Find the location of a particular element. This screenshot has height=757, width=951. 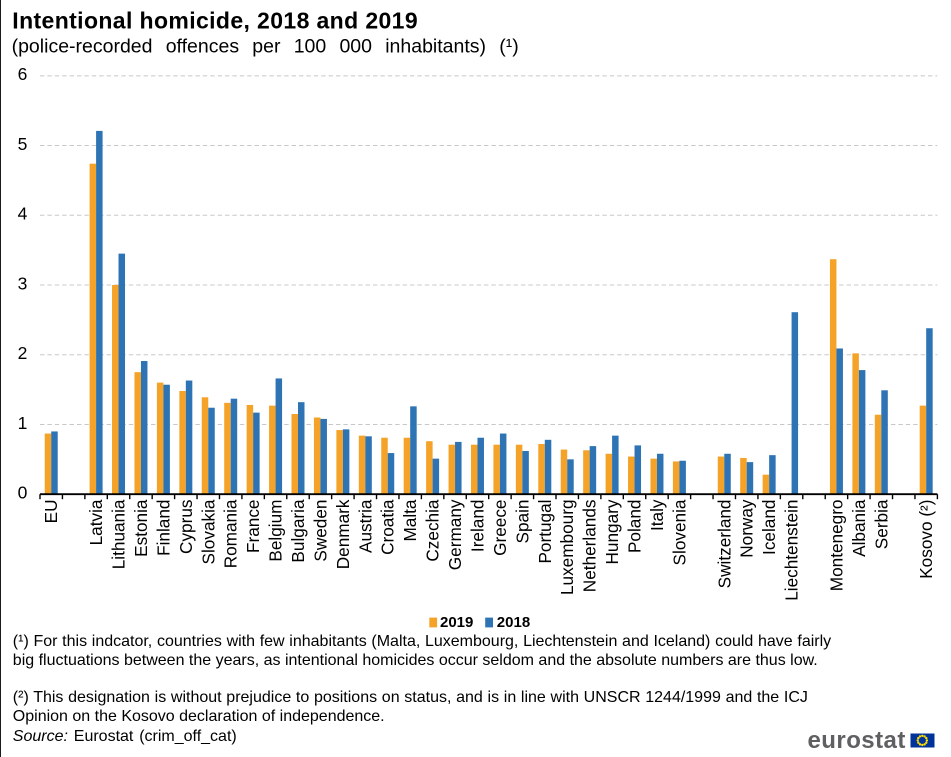

svg-text: Norway is located at coordinates (747, 528).